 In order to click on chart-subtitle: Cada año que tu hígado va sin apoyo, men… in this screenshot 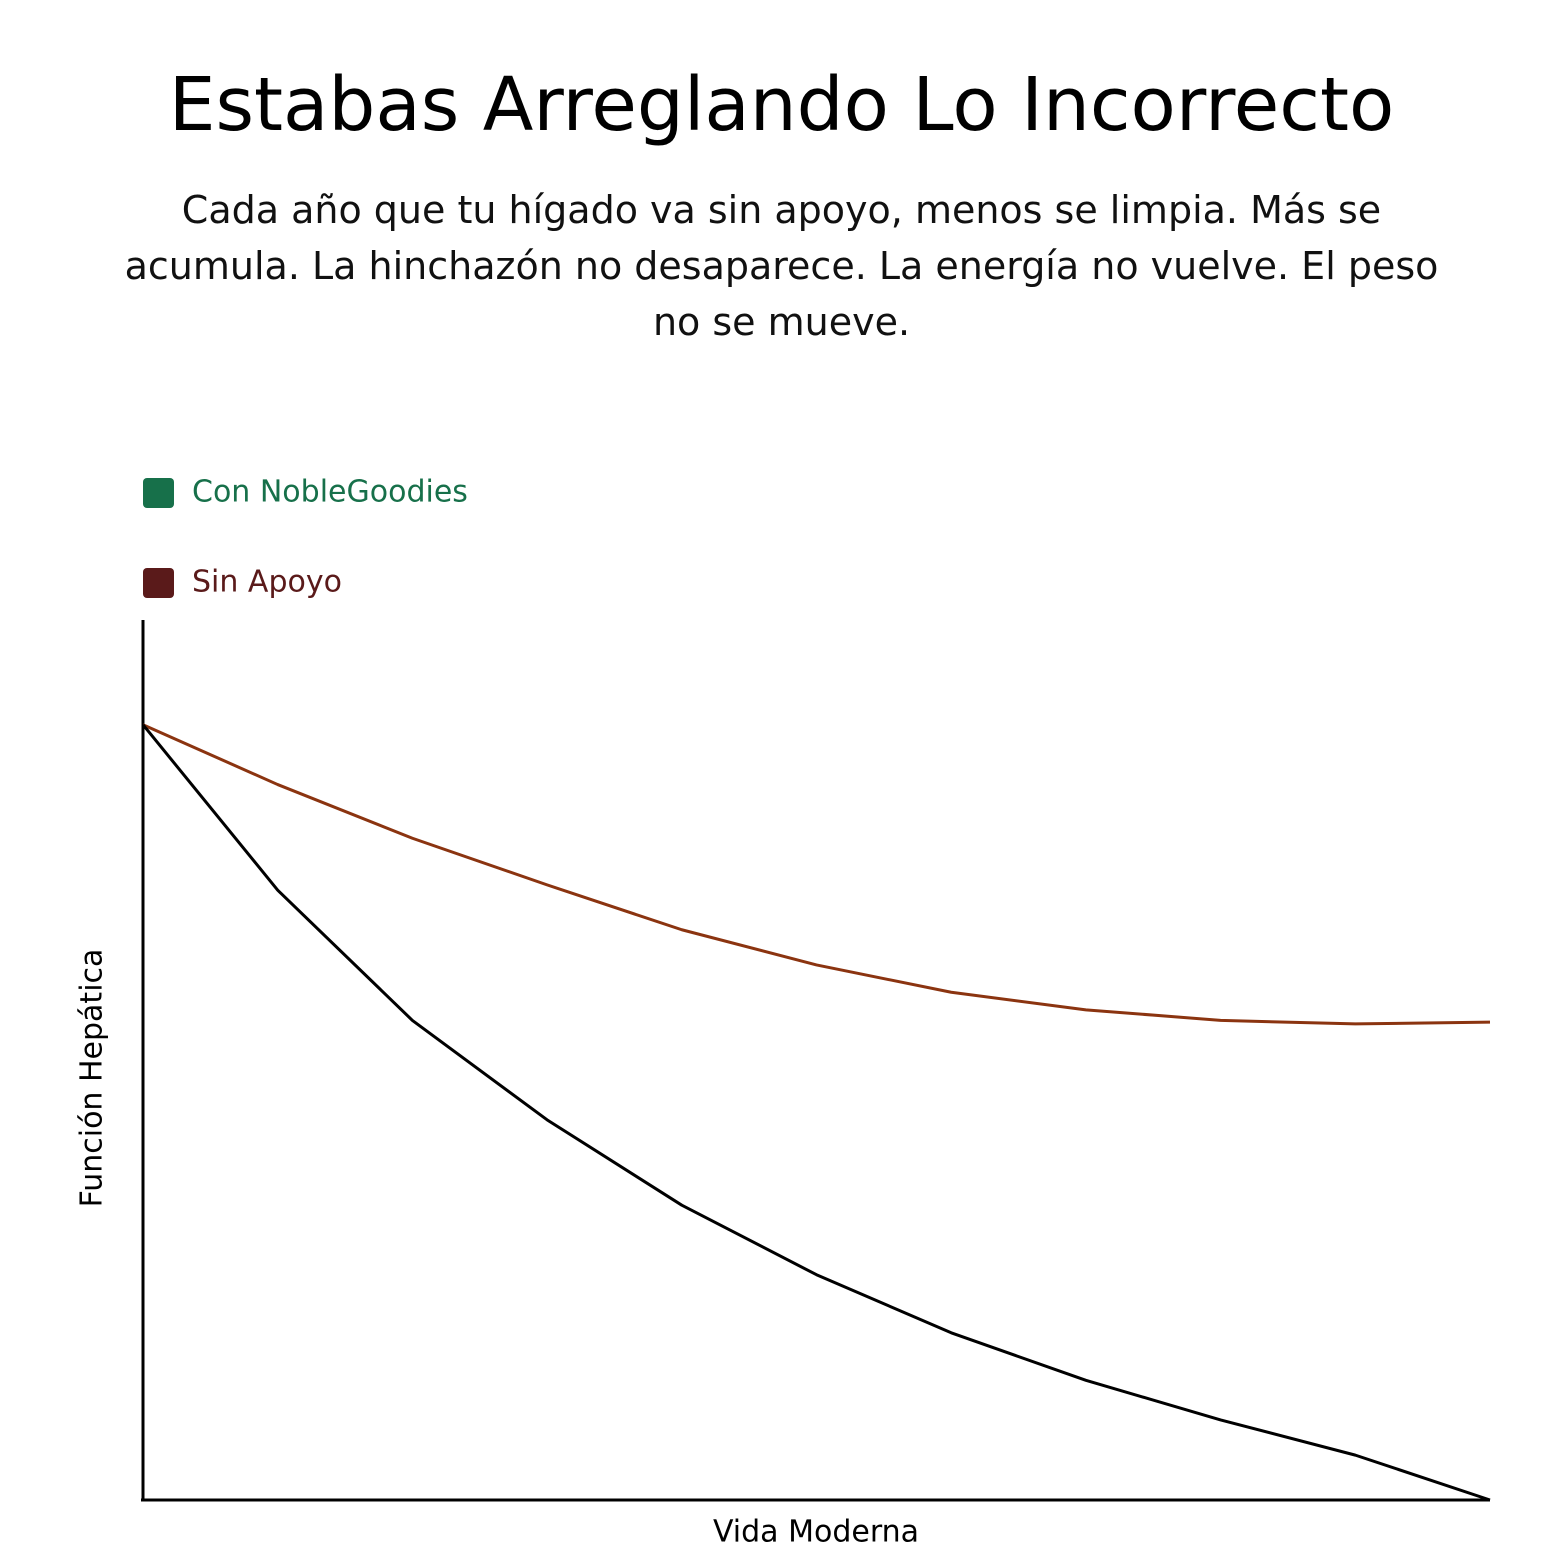, I will do `click(781, 266)`.